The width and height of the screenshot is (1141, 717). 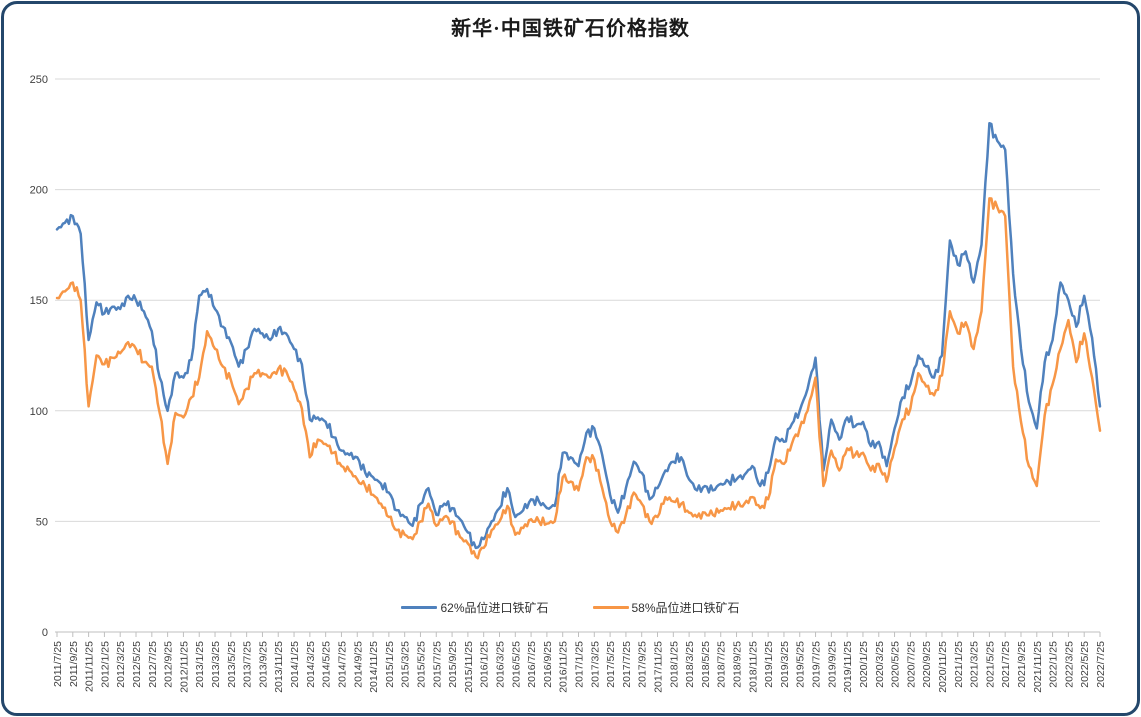 I want to click on x-tick-label: 2022/3/25, so click(x=1069, y=664).